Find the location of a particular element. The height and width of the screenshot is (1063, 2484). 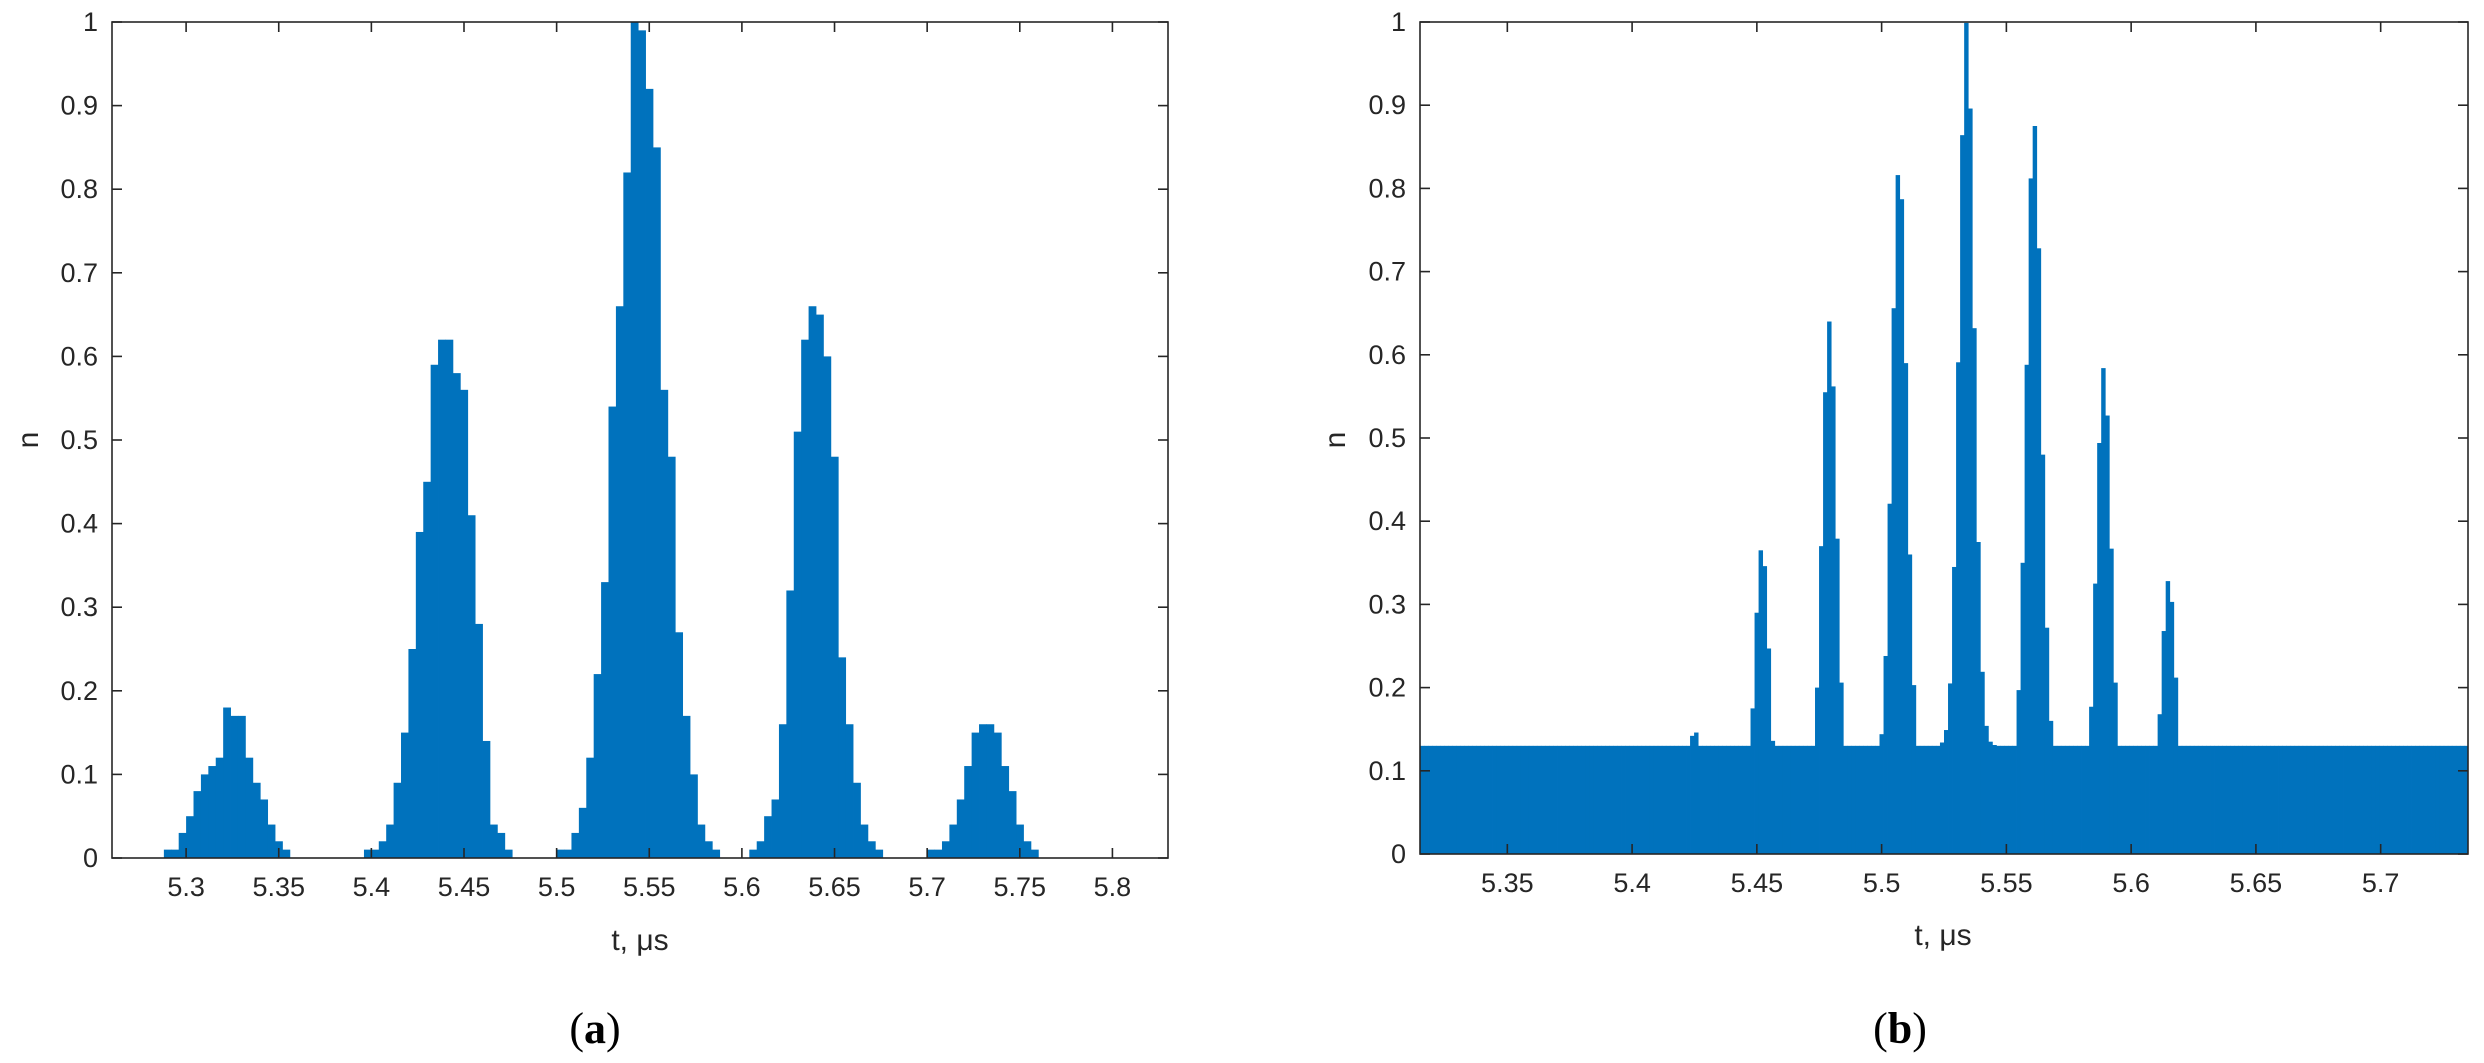

y-axis-title-a: n is located at coordinates (28, 440).